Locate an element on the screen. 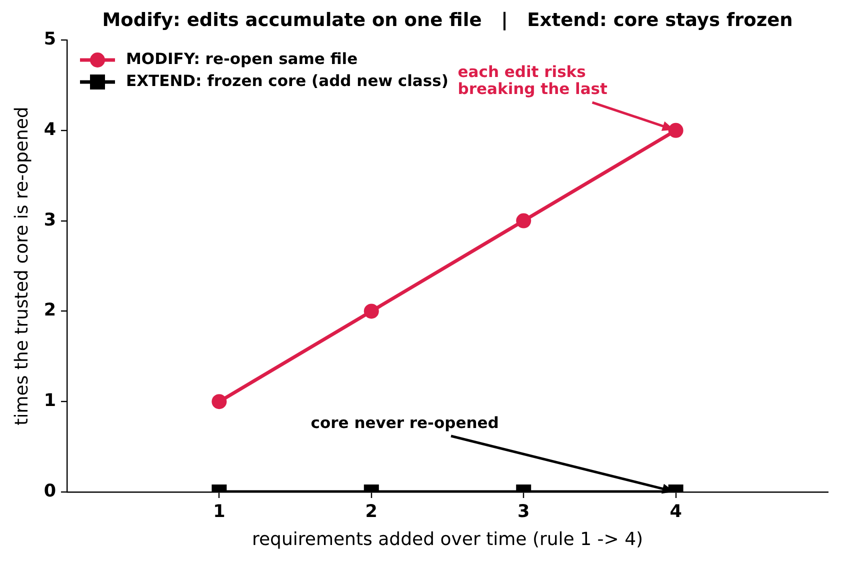 The image size is (841, 565). x-axis-title: requirements added over time (rule 1 -> 4) is located at coordinates (448, 539).